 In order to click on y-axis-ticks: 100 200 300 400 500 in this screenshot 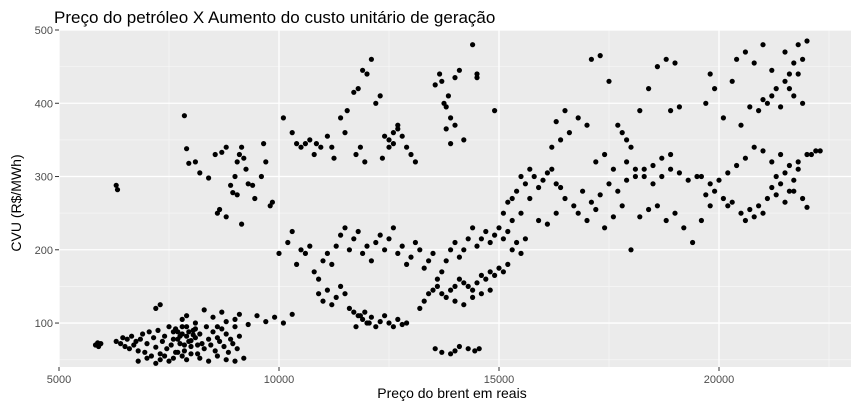, I will do `click(47, 177)`.